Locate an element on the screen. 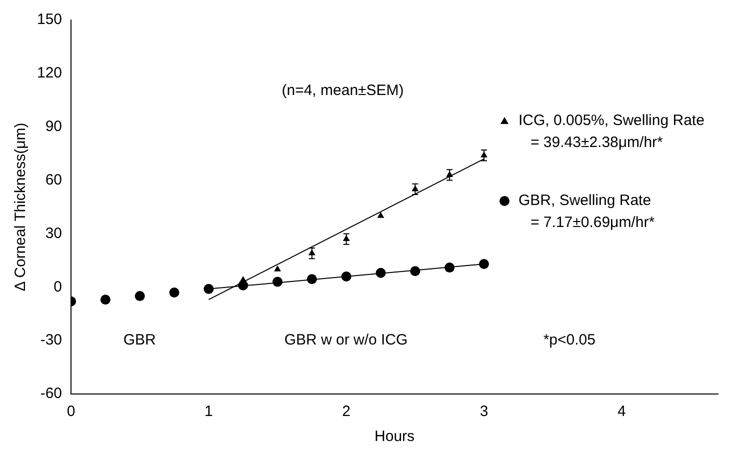  x-tick-label: 0 is located at coordinates (71, 411).